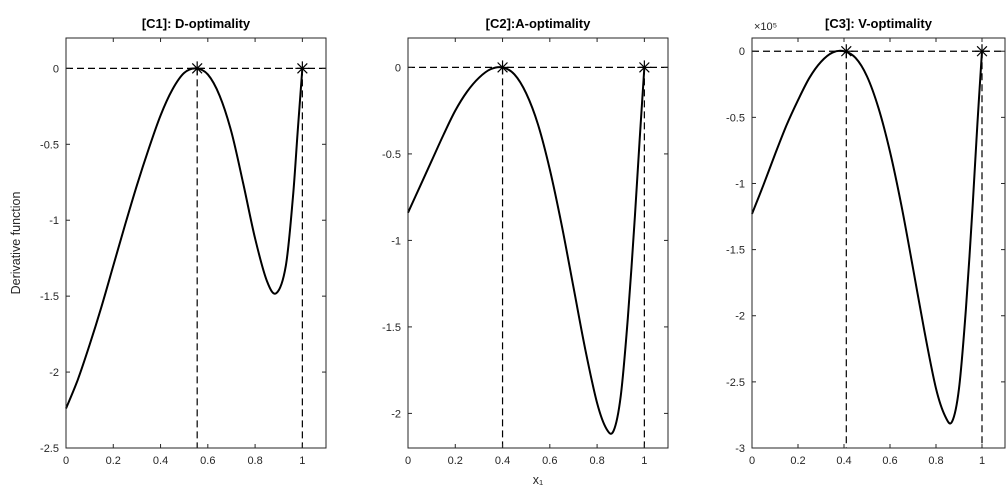  What do you see at coordinates (538, 480) in the screenshot?
I see `x-axis-label: x₁` at bounding box center [538, 480].